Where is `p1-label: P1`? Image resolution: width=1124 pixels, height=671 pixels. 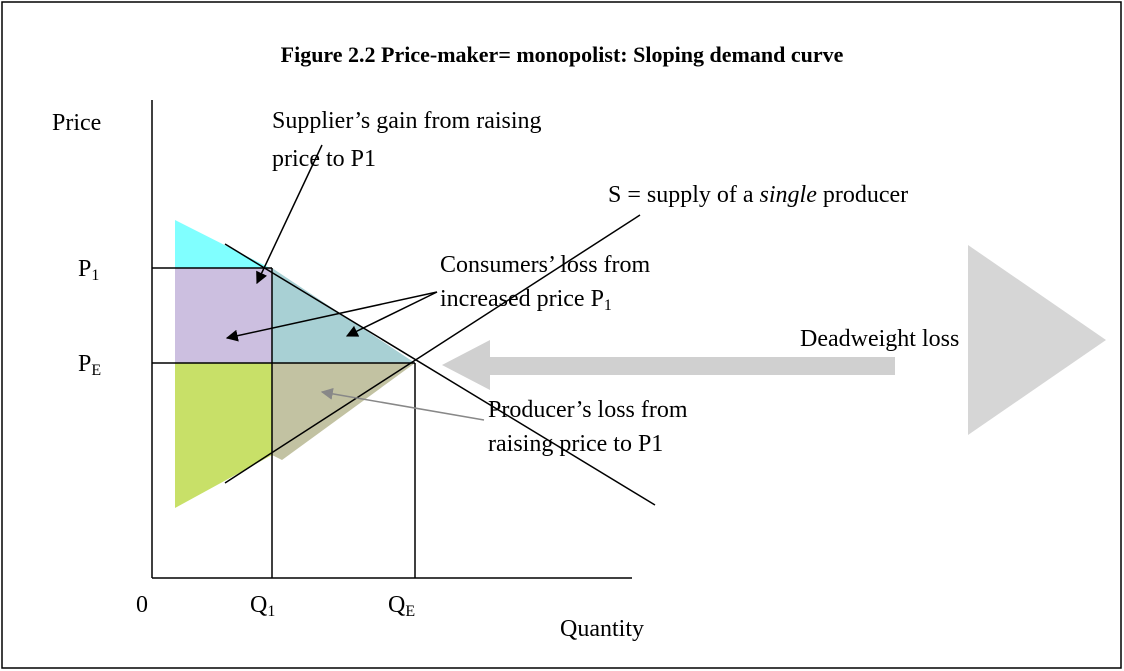 p1-label: P1 is located at coordinates (88, 270).